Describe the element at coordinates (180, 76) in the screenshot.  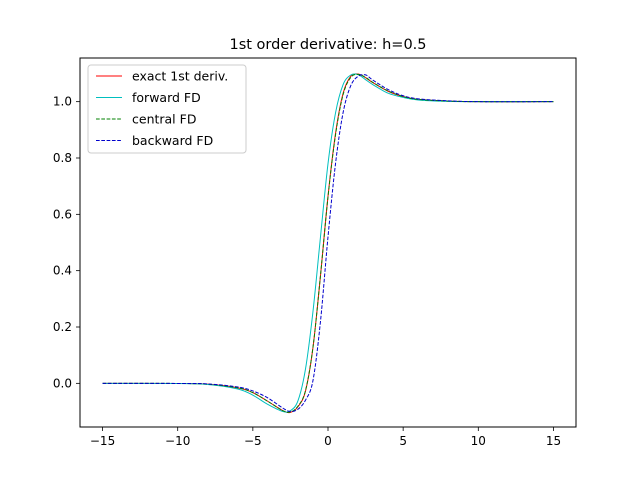
I see `legend-label: exact 1st deriv.` at that location.